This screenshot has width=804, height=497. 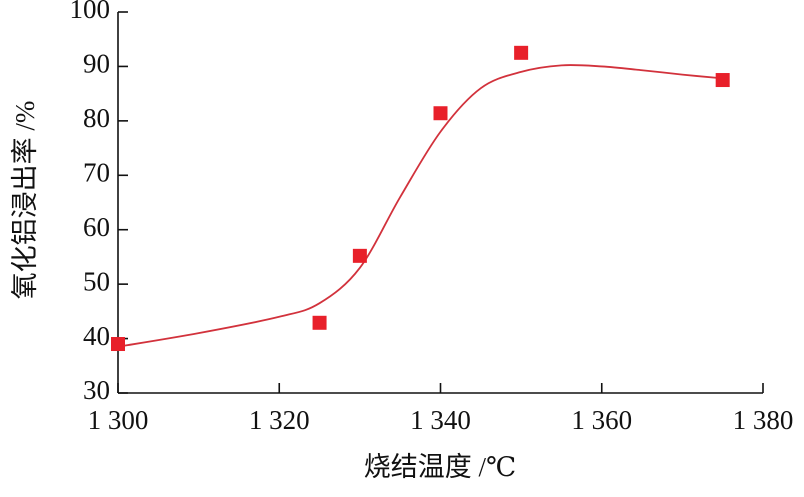 What do you see at coordinates (440, 467) in the screenshot?
I see `x-axis-label: 烧结温度 /℃` at bounding box center [440, 467].